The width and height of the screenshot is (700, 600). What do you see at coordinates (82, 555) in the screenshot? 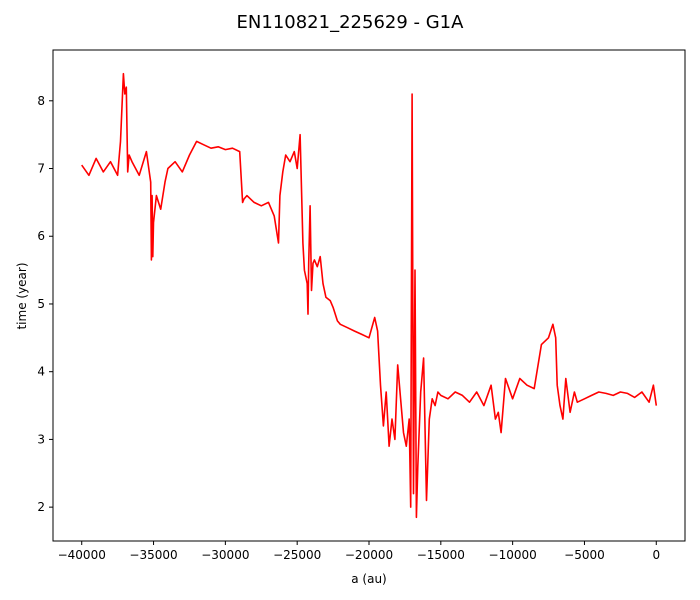
I see `x-tick-label: −40000` at bounding box center [82, 555].